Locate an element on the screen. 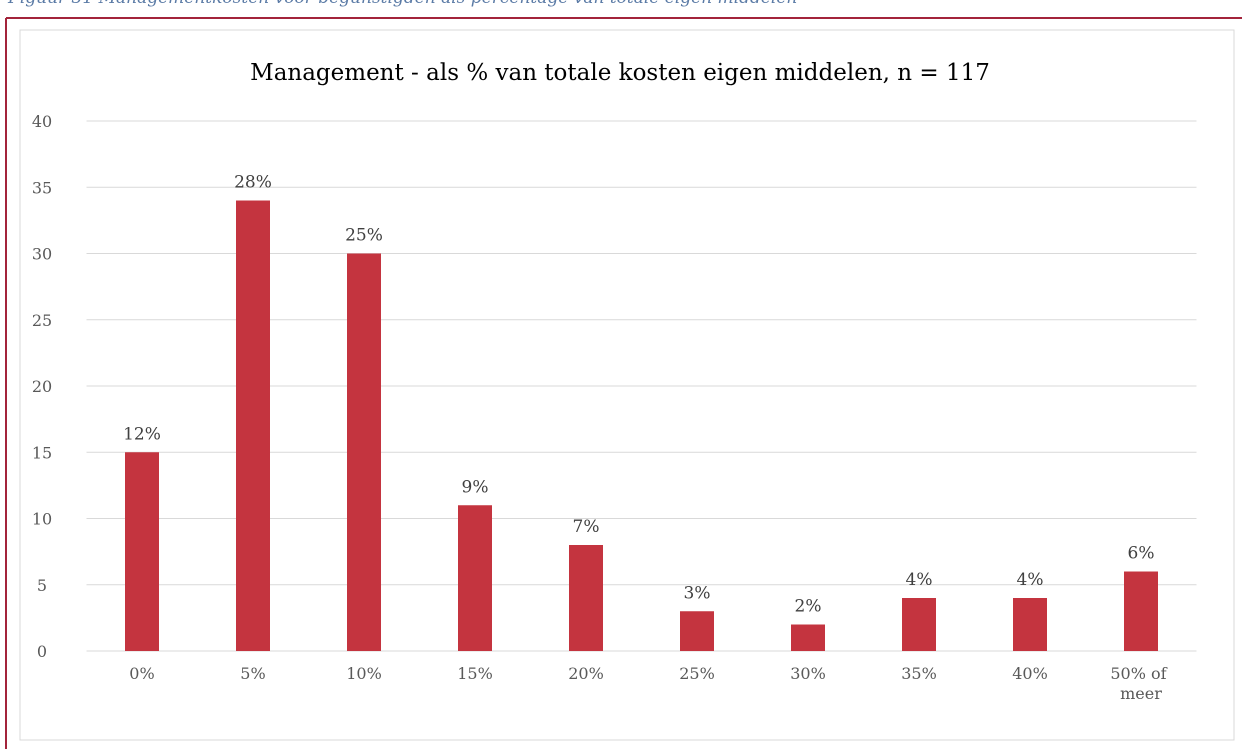 Image resolution: width=1242 pixels, height=749 pixels. value-label: 9% is located at coordinates (475, 487).